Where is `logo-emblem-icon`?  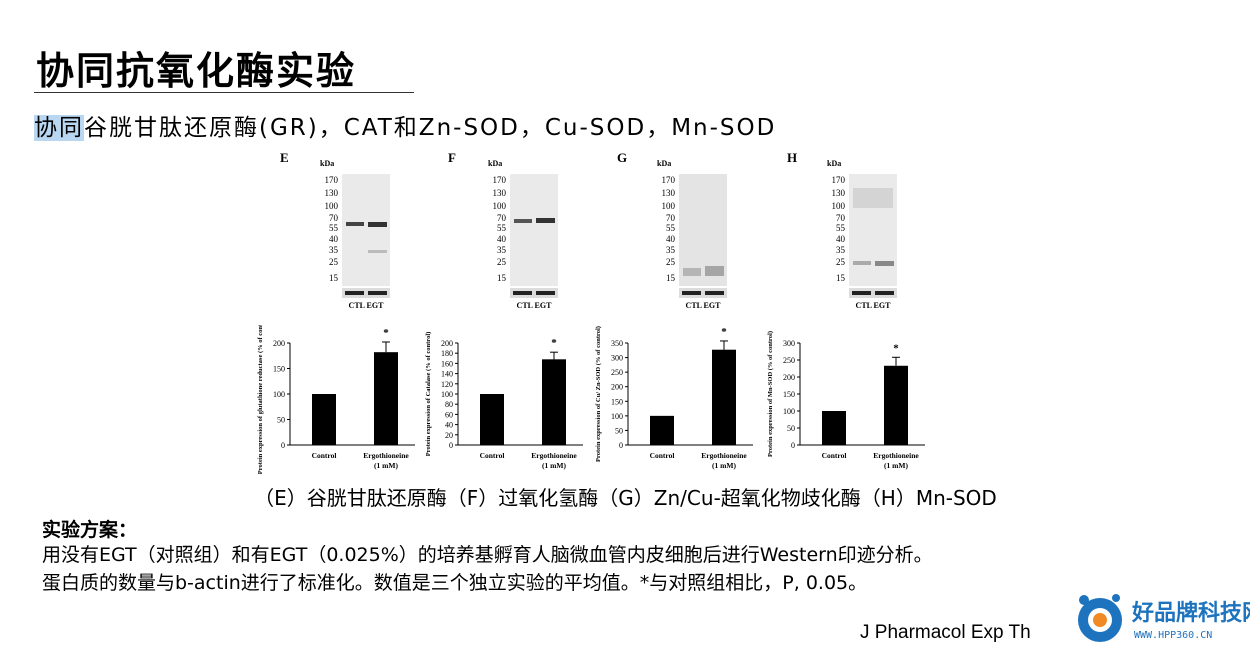 logo-emblem-icon is located at coordinates (1100, 618).